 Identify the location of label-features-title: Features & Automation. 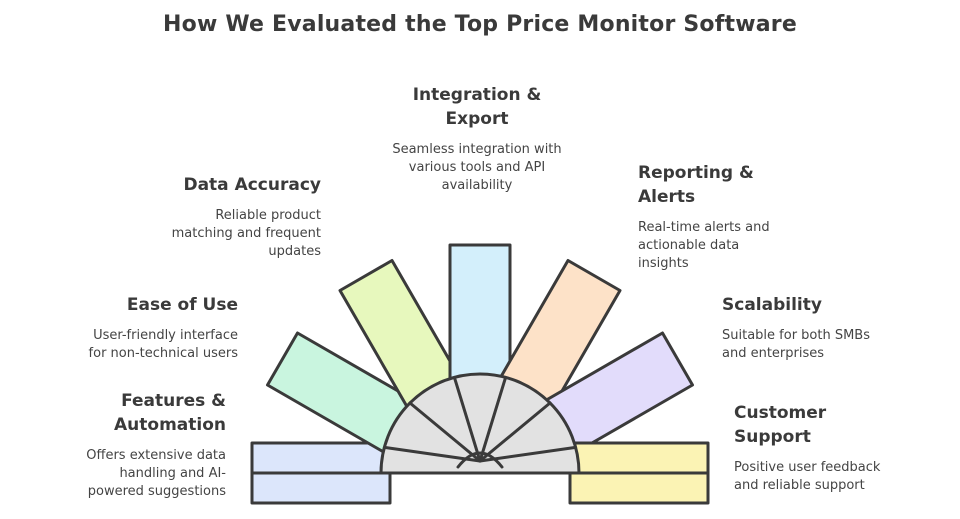
(170, 413).